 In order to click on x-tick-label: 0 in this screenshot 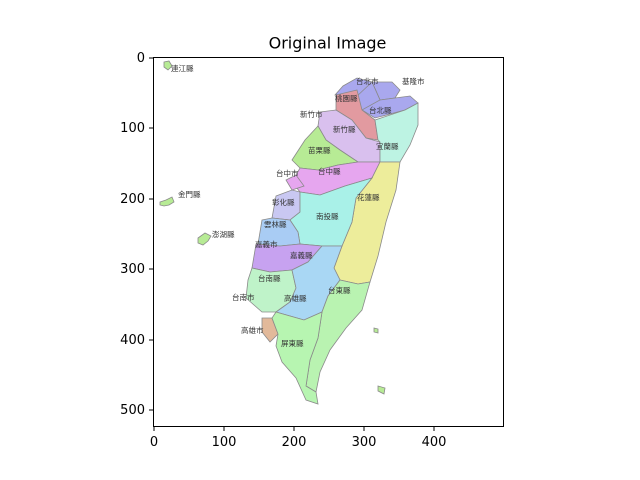, I will do `click(154, 442)`.